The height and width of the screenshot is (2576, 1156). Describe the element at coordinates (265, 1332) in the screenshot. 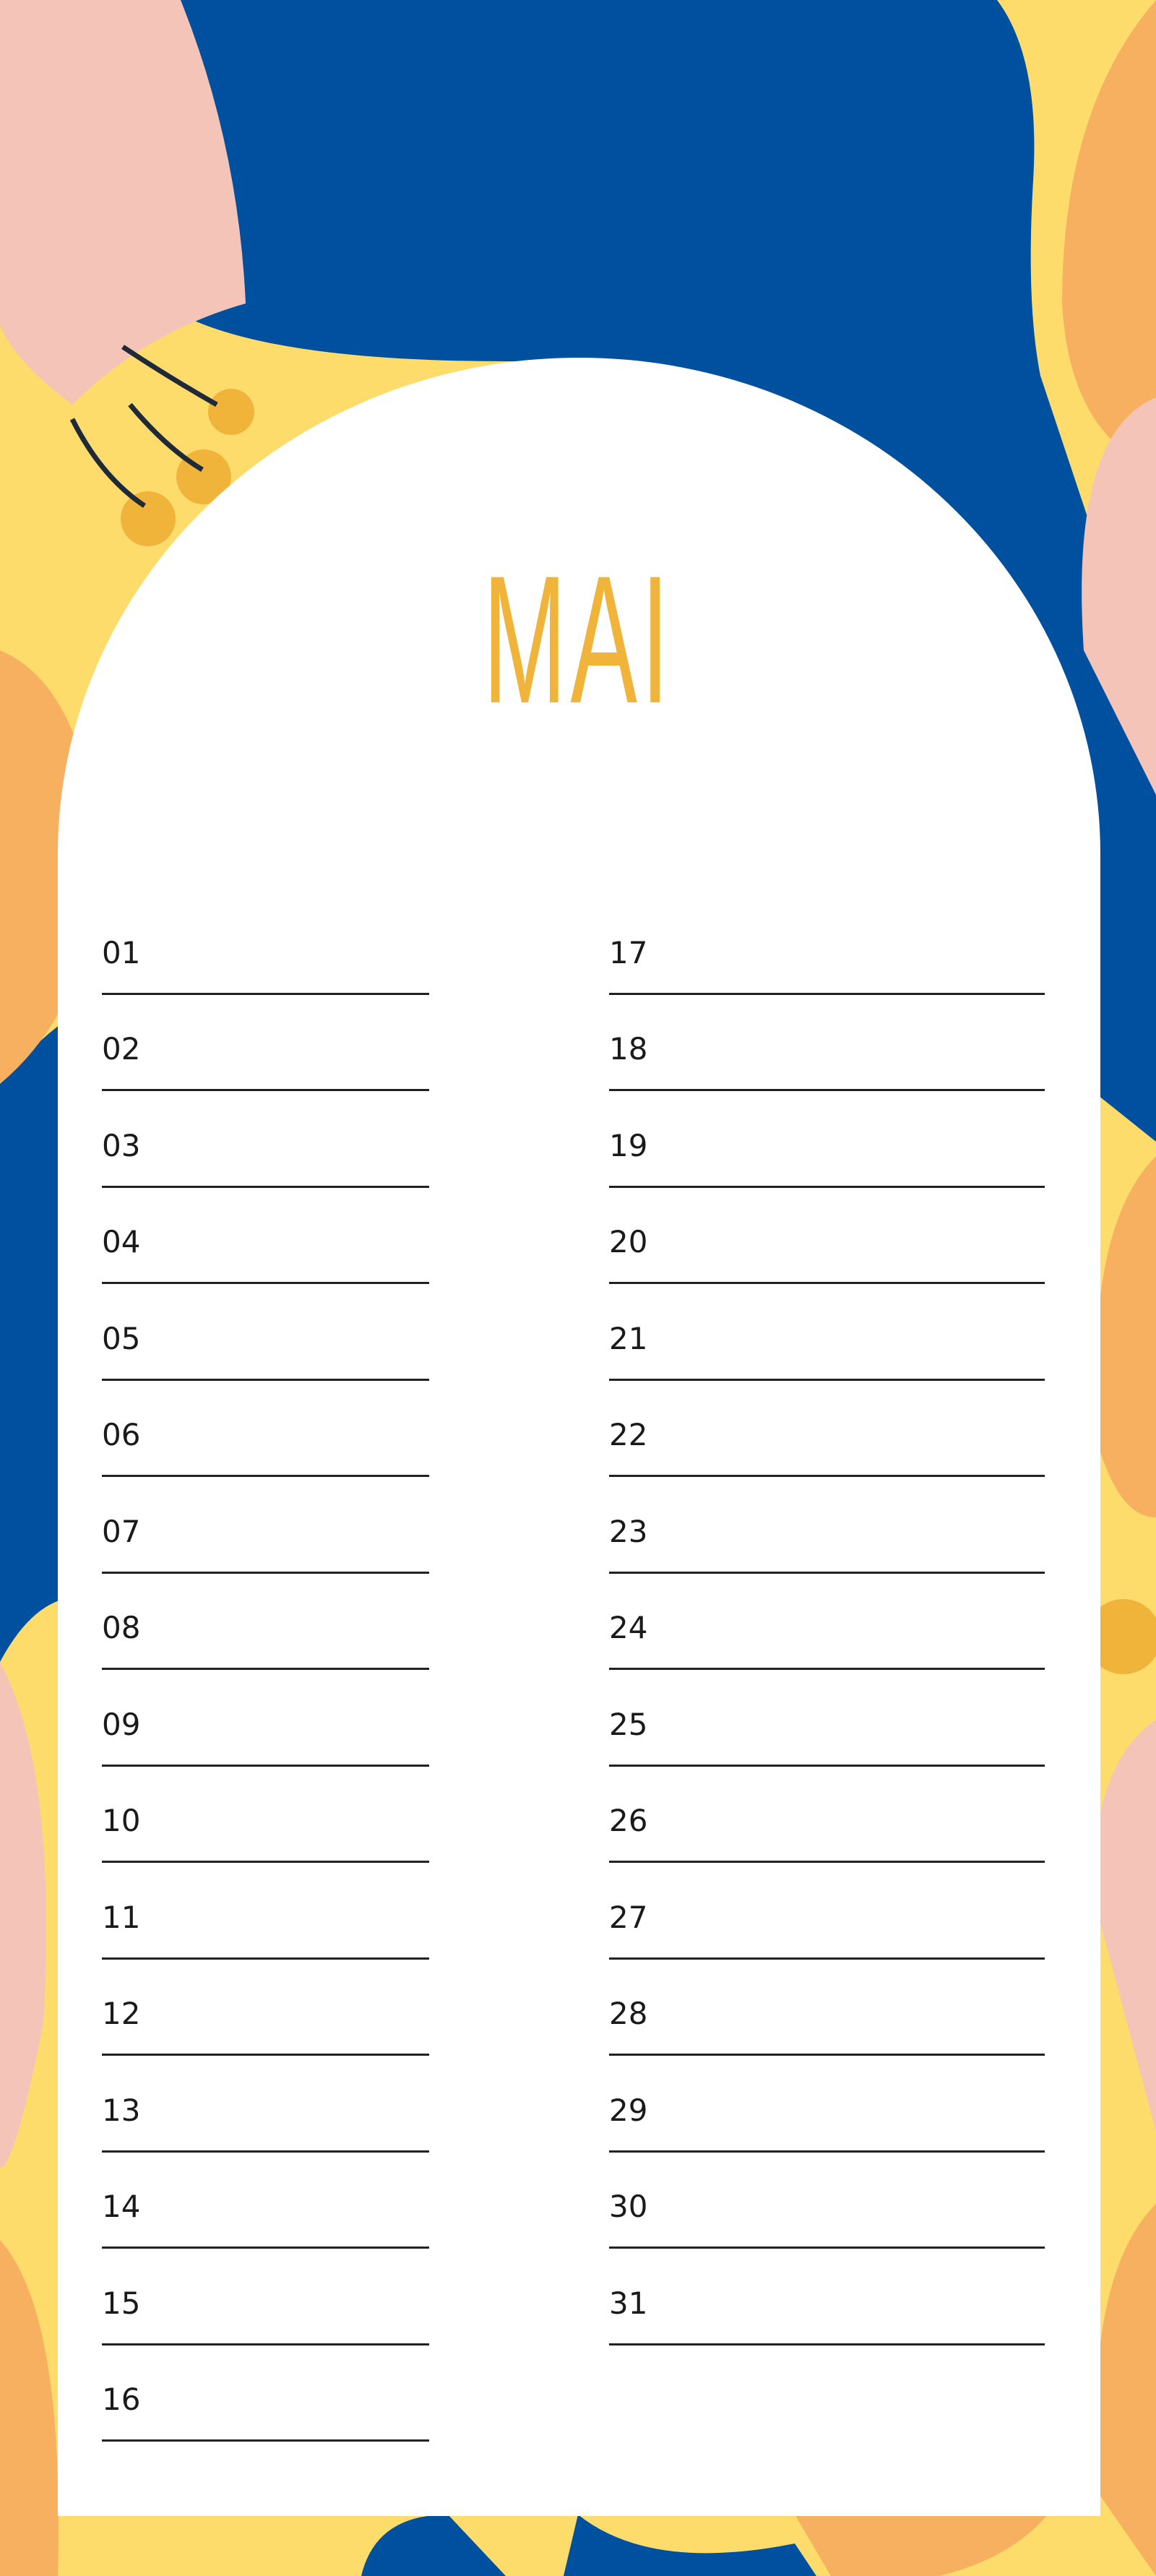

I see `day-entry-line: 05` at that location.